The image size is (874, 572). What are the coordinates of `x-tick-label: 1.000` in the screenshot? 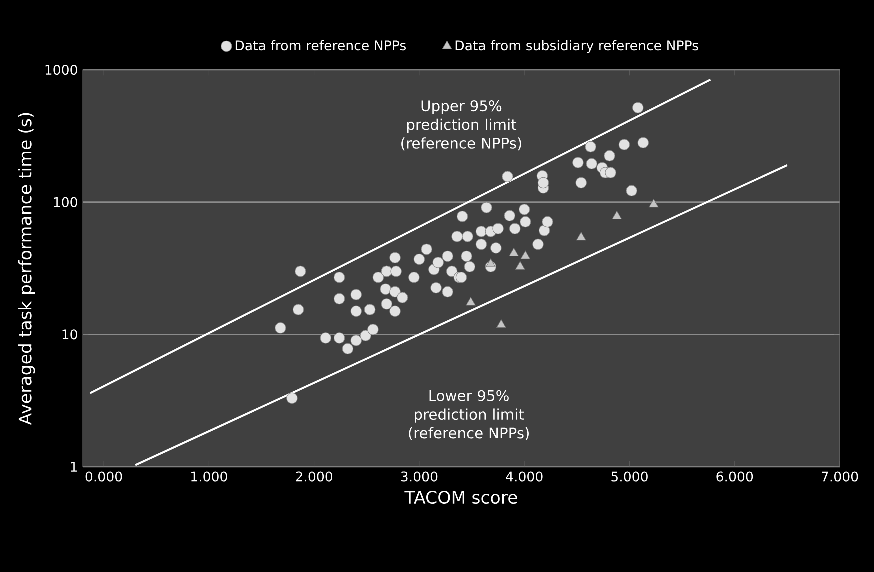 It's located at (210, 477).